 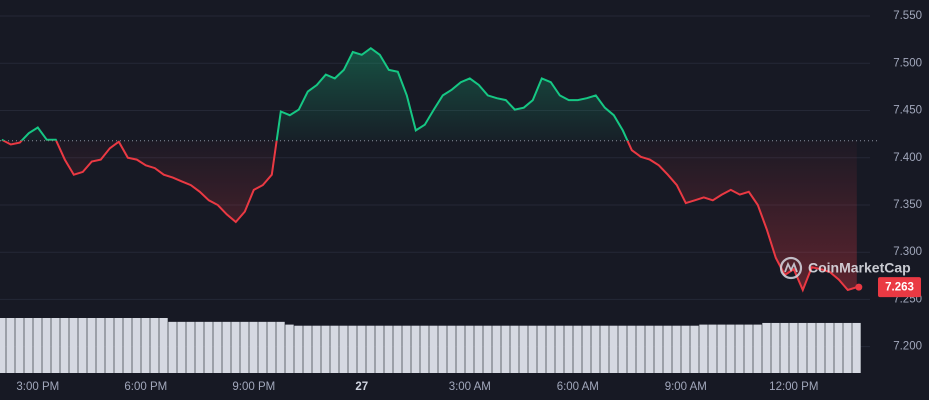 What do you see at coordinates (859, 268) in the screenshot?
I see `watermark-text: CoinMarketCap` at bounding box center [859, 268].